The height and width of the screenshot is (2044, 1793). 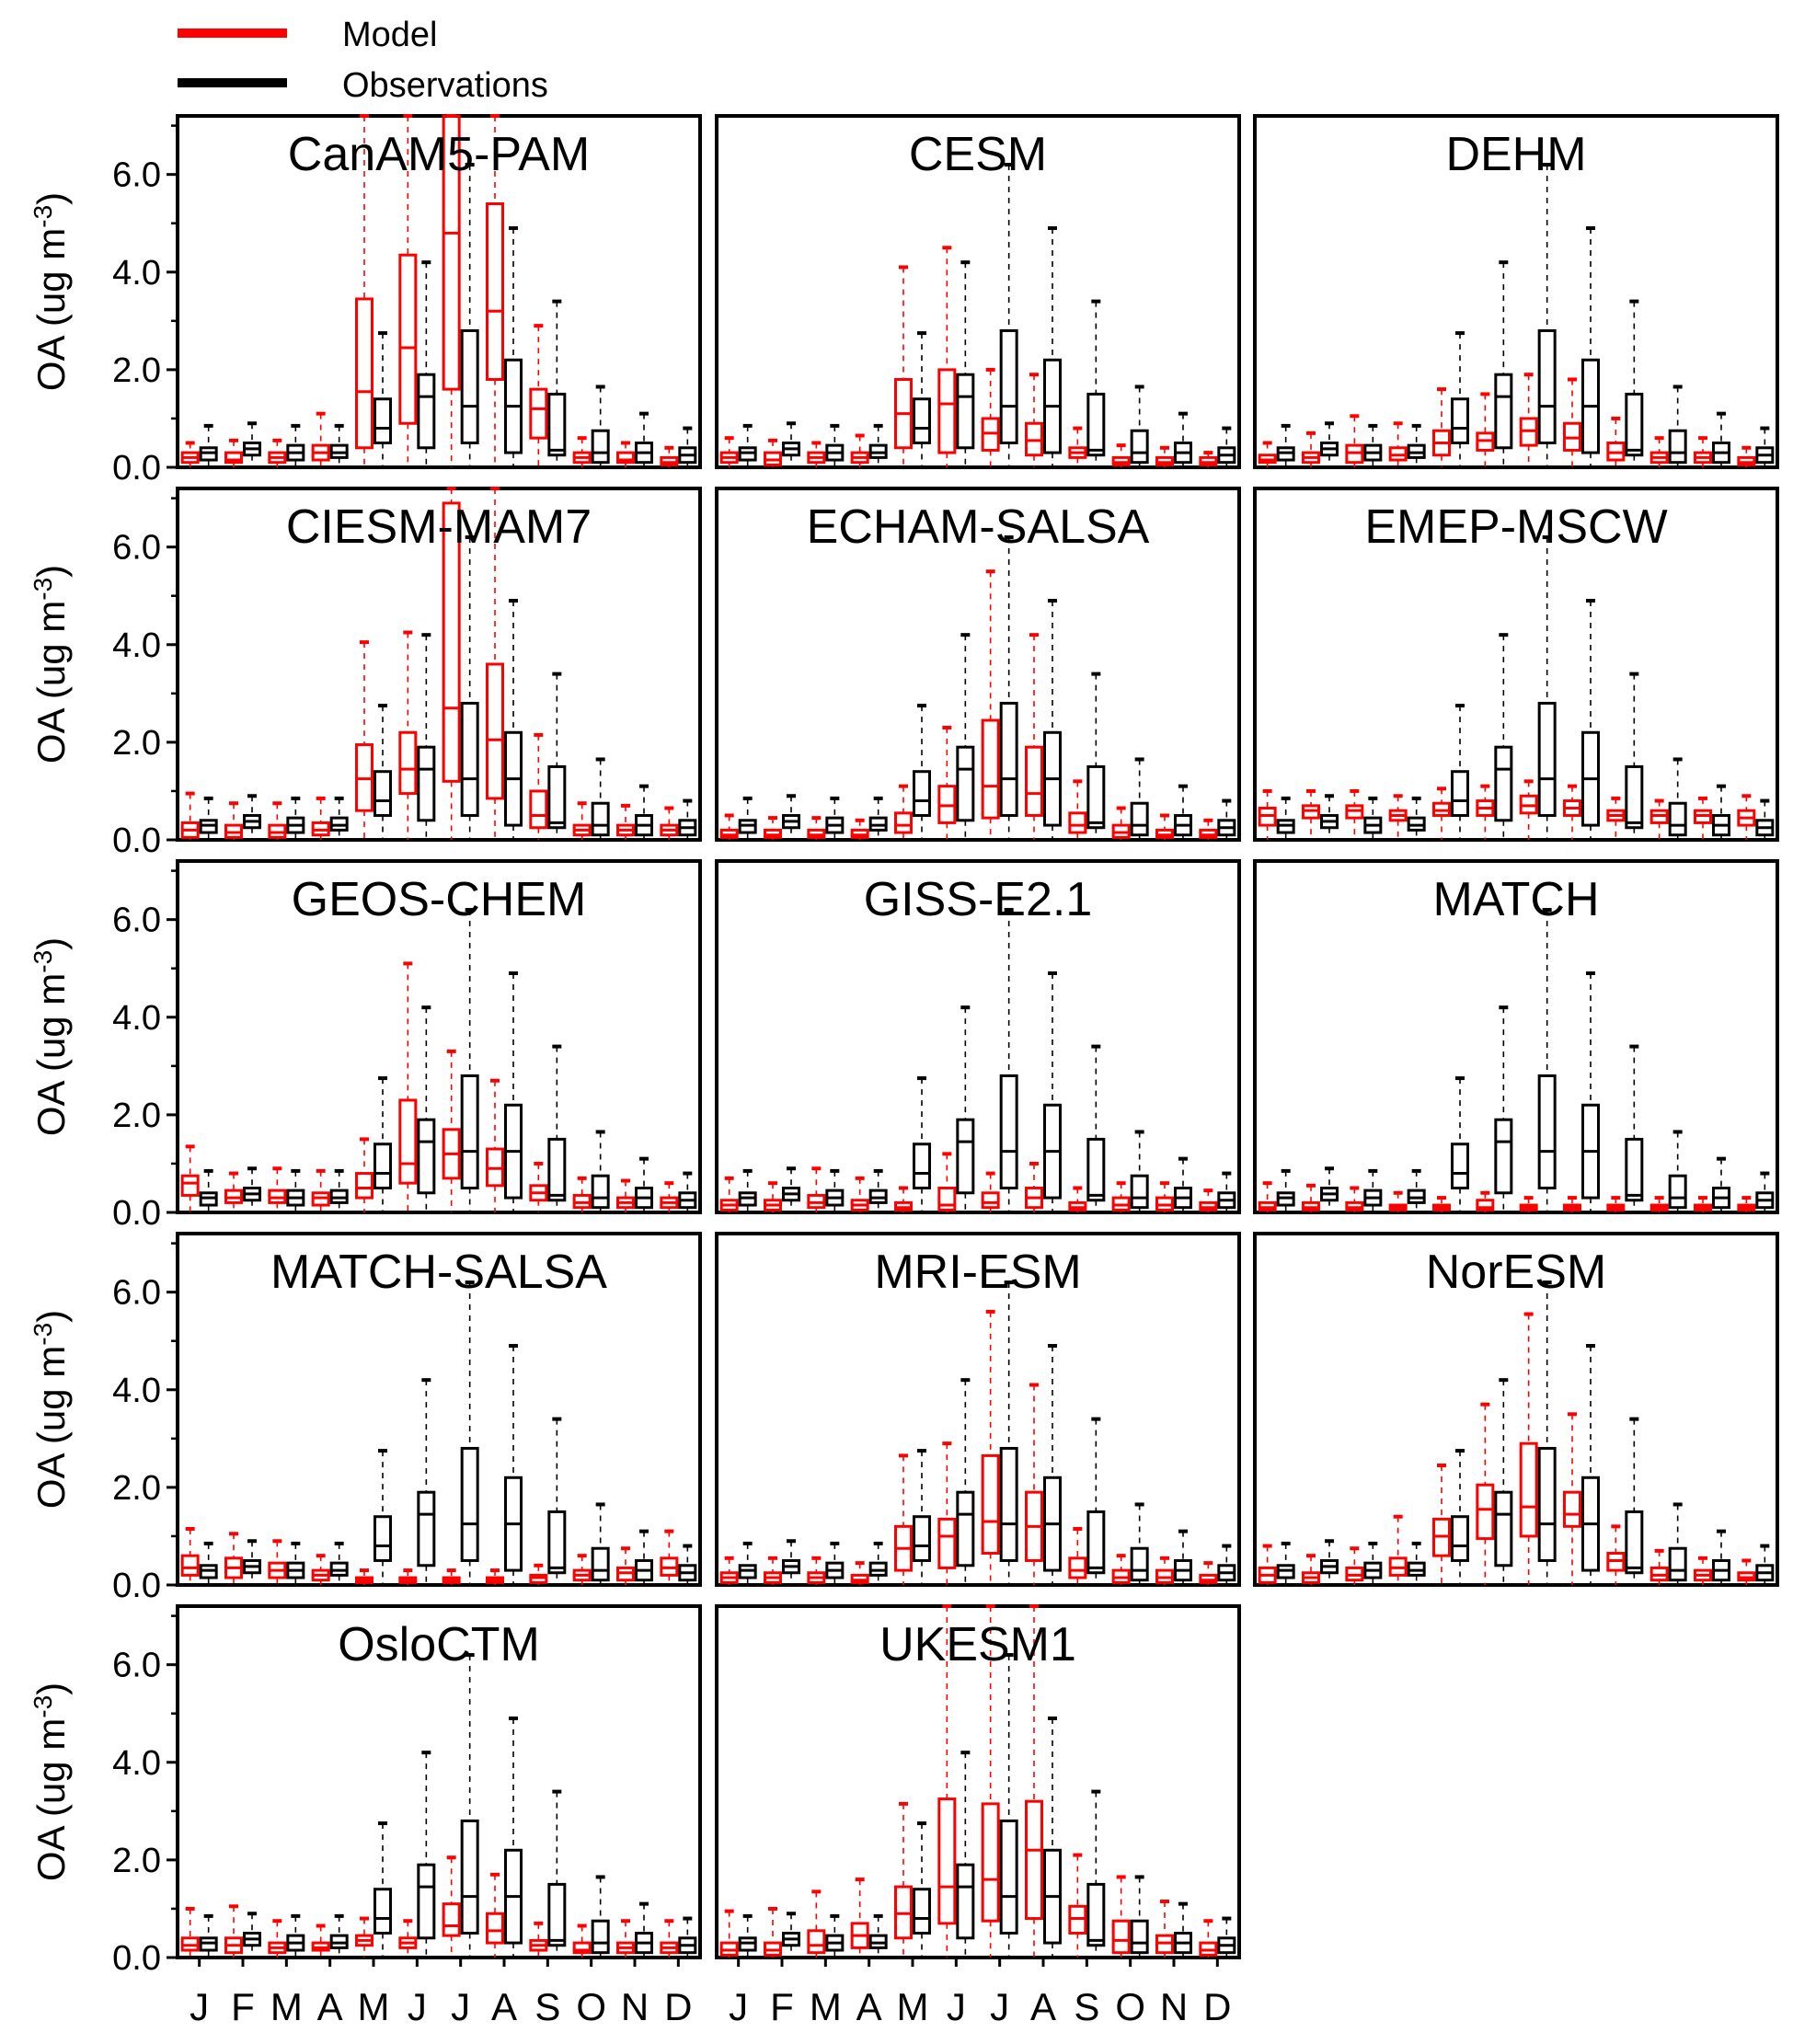 What do you see at coordinates (1516, 664) in the screenshot?
I see `panel-frame` at bounding box center [1516, 664].